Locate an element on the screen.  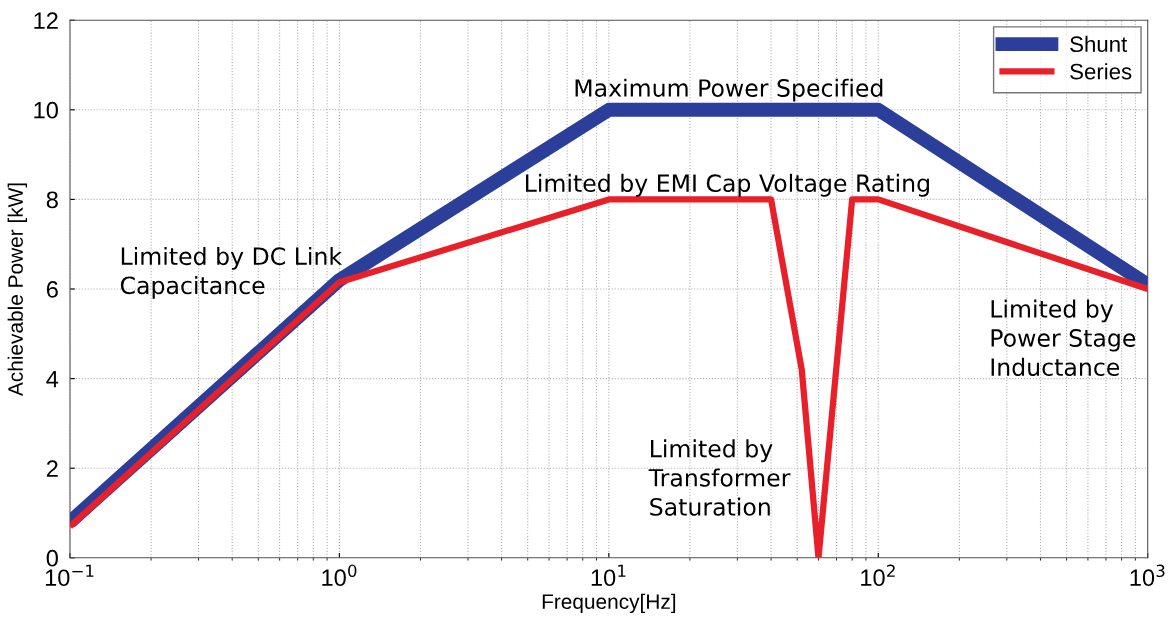
annotation: Maximum Power Specified is located at coordinates (729, 90).